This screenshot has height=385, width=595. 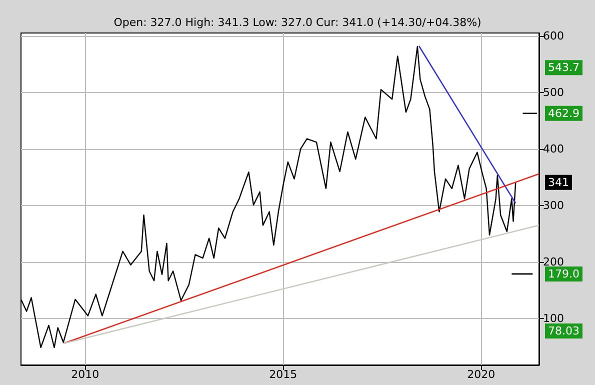 I want to click on y-tick-label: 500, so click(x=553, y=92).